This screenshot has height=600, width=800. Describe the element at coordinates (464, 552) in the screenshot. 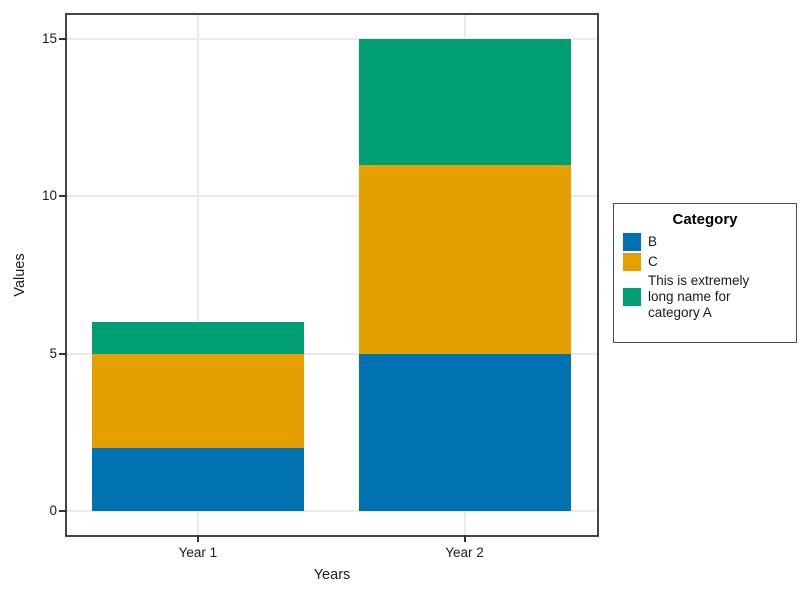

I see `x-tick-label: Year 2` at that location.